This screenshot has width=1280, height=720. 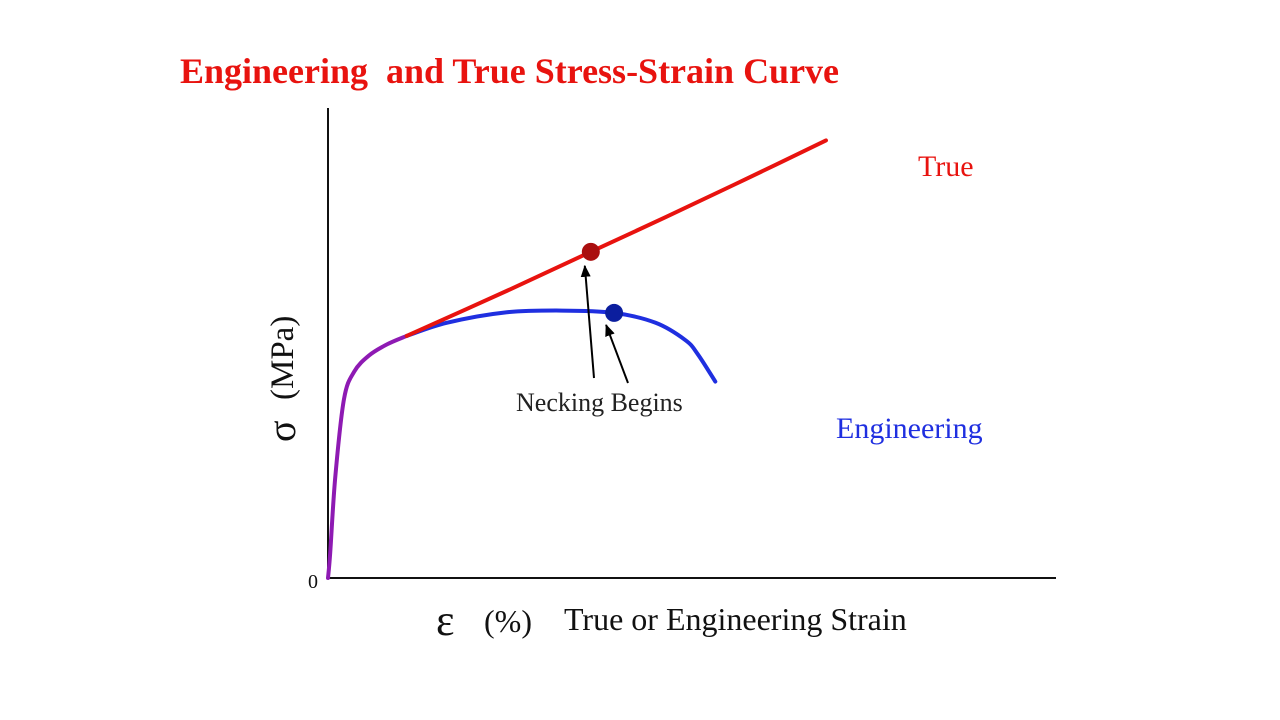 I want to click on x-axis-unit: (%), so click(x=508, y=621).